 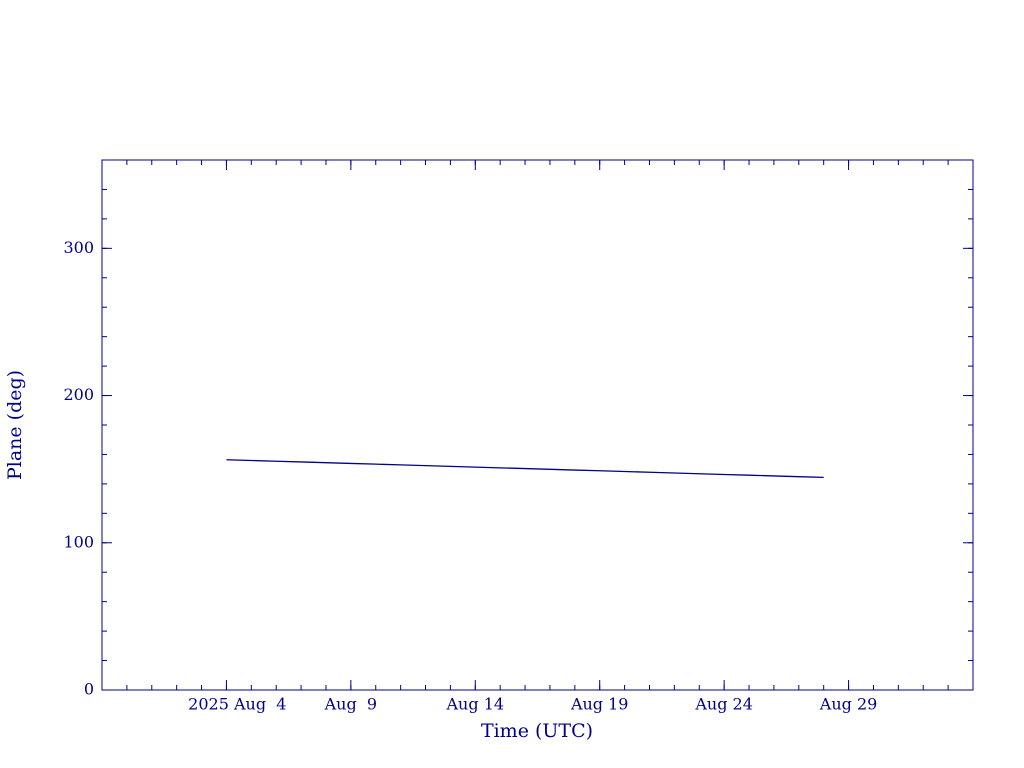 What do you see at coordinates (599, 704) in the screenshot?
I see `x-tick-label: Aug 19` at bounding box center [599, 704].